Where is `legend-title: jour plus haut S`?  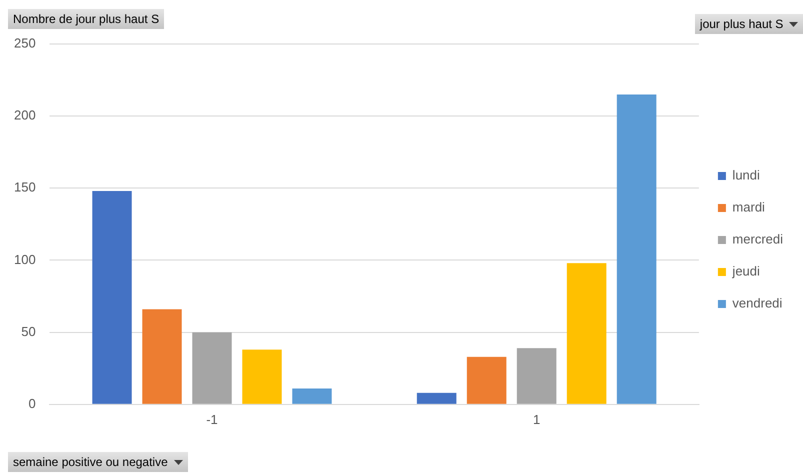
legend-title: jour plus haut S is located at coordinates (742, 24).